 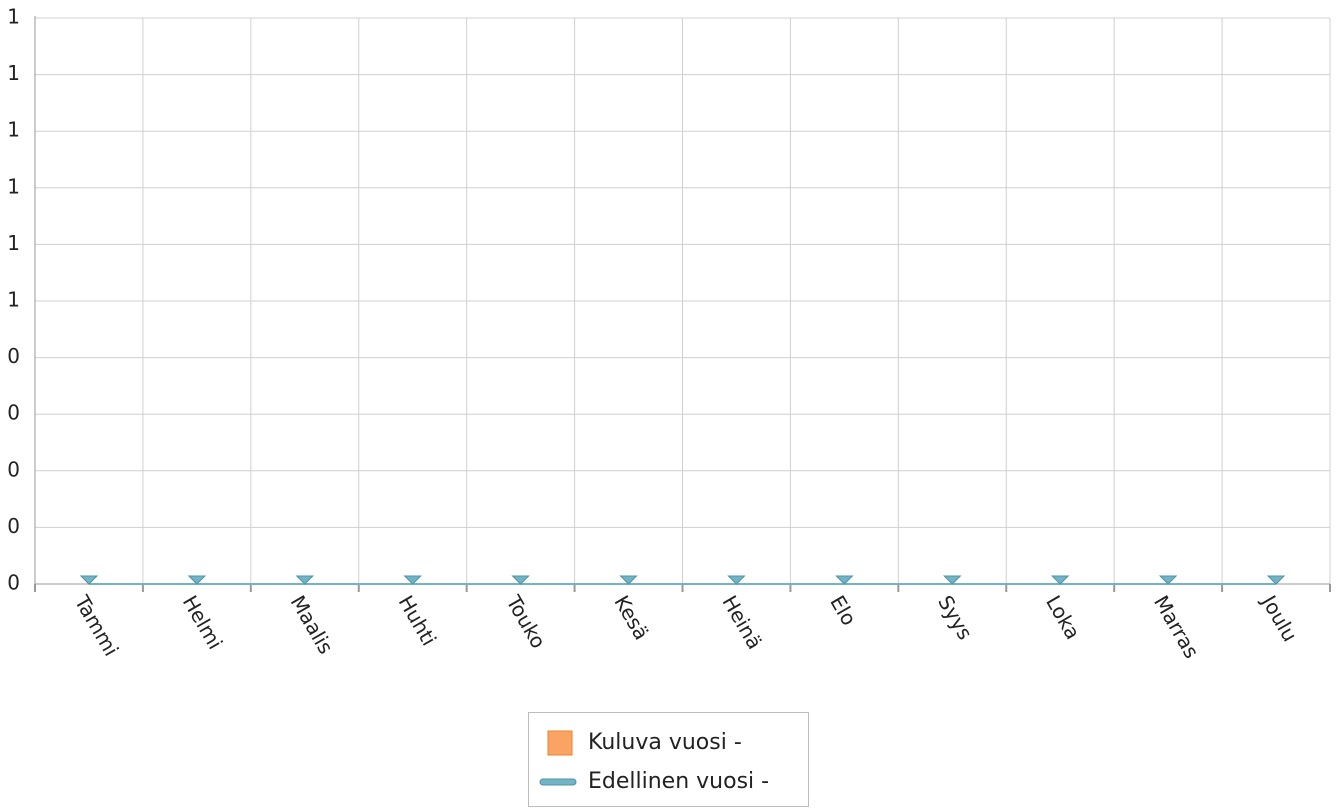 What do you see at coordinates (96, 625) in the screenshot?
I see `x-tick-label: Tammi` at bounding box center [96, 625].